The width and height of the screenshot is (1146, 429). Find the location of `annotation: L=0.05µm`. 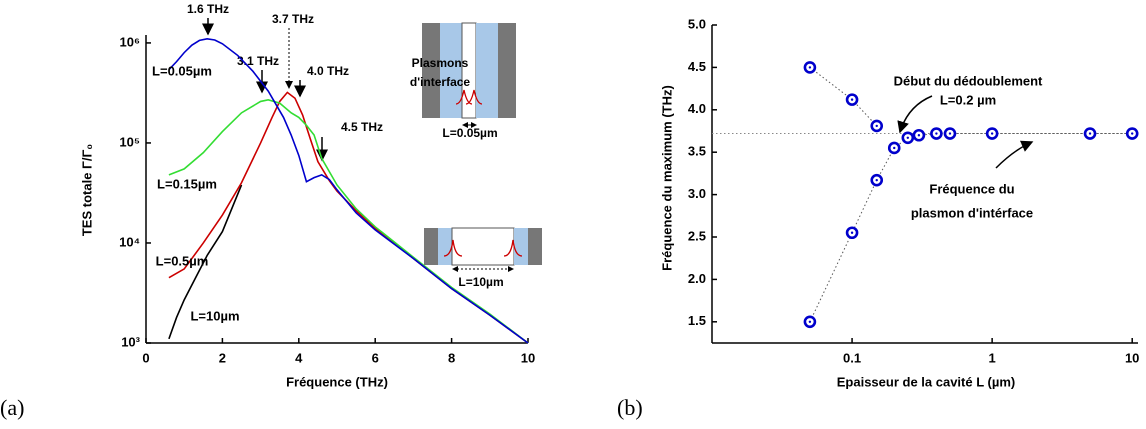

annotation: L=0.05µm is located at coordinates (469, 133).